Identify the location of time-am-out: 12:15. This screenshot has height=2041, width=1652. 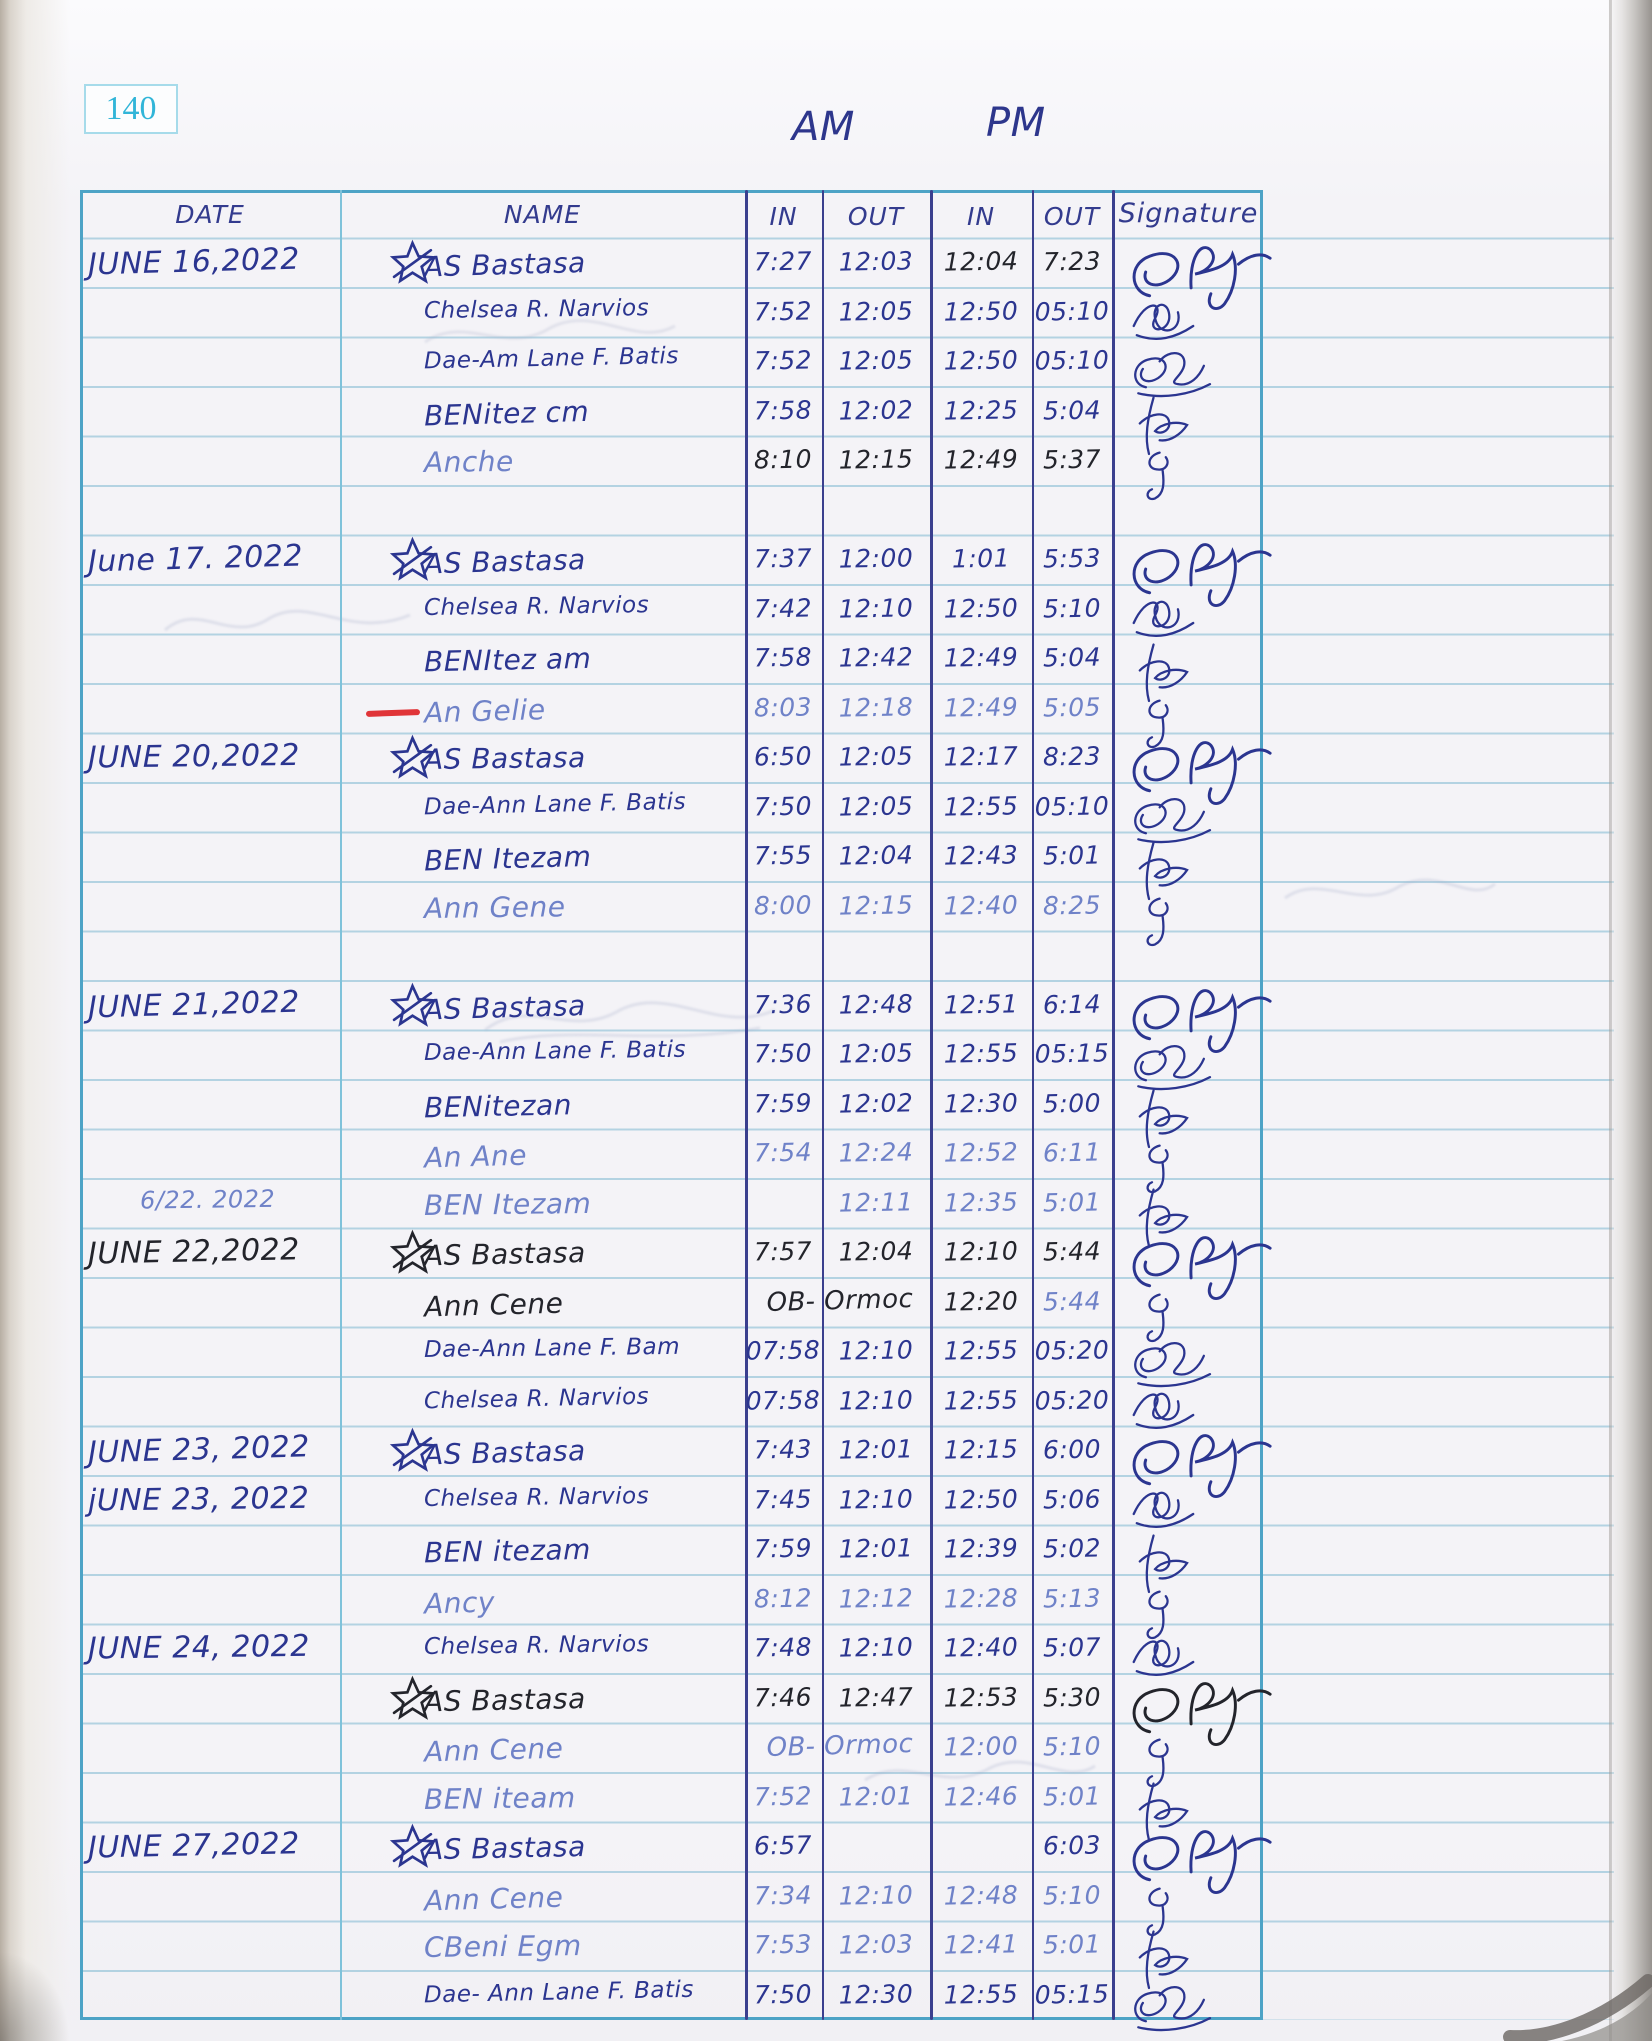
(876, 459).